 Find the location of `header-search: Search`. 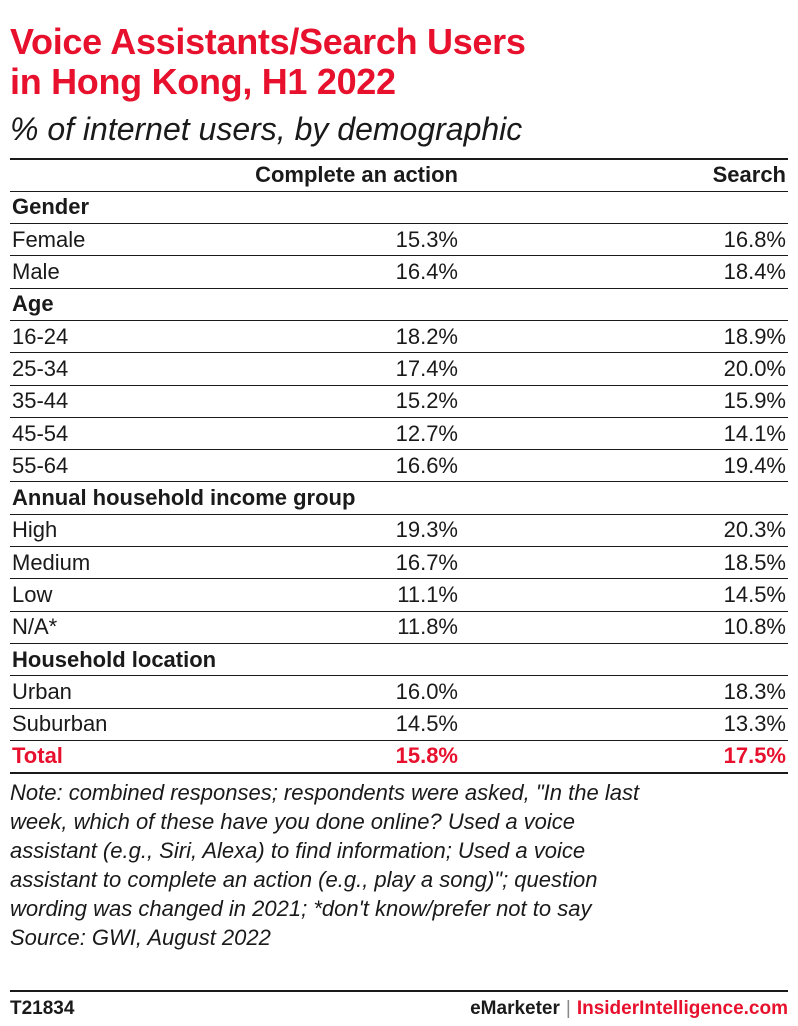

header-search: Search is located at coordinates (624, 175).